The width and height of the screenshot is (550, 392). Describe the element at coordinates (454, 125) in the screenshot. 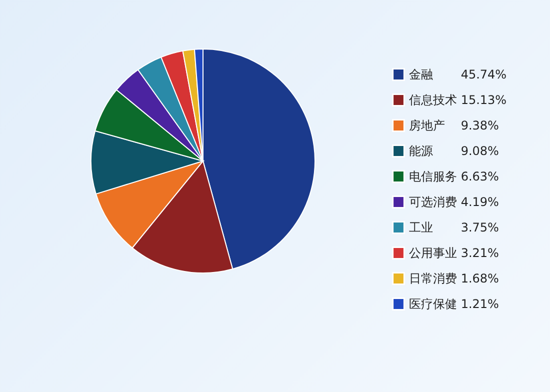

I see `legend-label: 房地产 9.38%` at that location.